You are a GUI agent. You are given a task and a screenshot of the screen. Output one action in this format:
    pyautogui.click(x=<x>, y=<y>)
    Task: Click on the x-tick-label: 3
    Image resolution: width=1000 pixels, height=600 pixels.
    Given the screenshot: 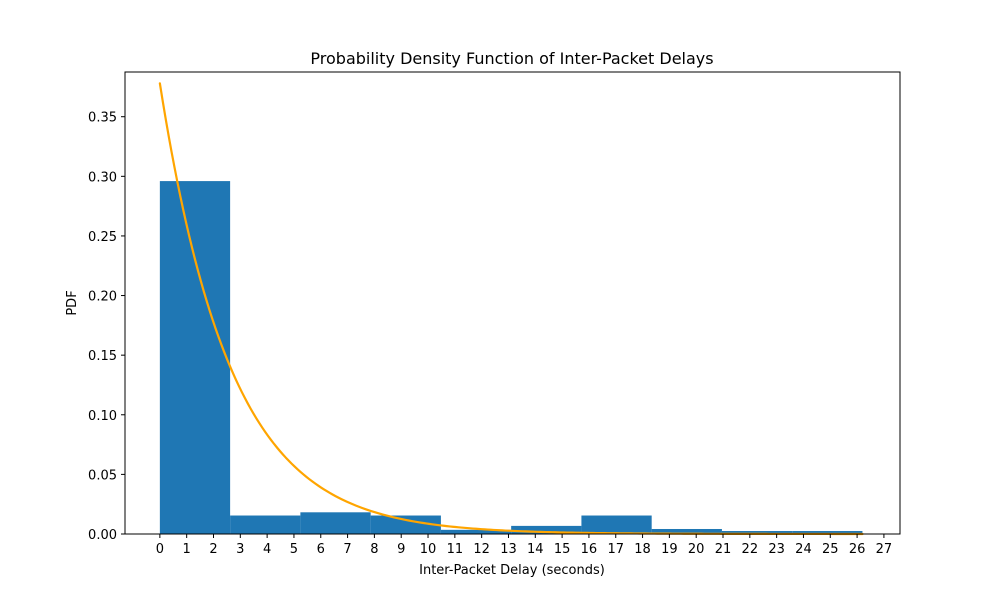 What is the action you would take?
    pyautogui.click(x=240, y=549)
    